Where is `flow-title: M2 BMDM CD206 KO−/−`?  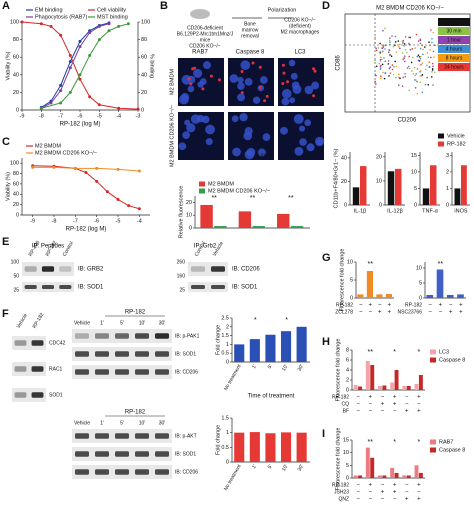 flow-title: M2 BMDM CD206 KO−/− is located at coordinates (410, 9).